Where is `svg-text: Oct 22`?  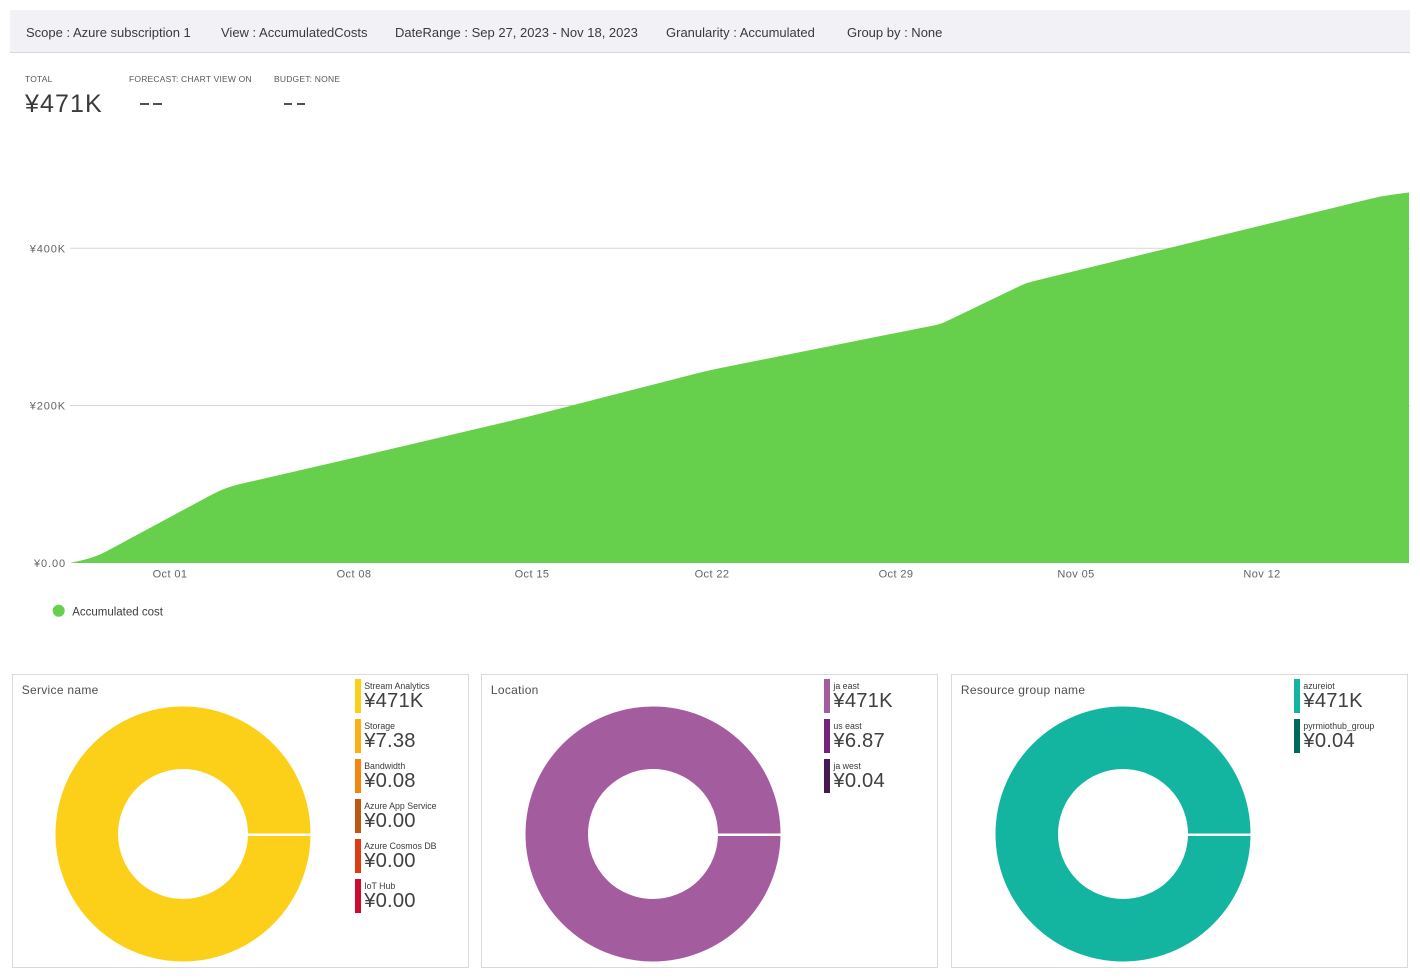 svg-text: Oct 22 is located at coordinates (712, 575).